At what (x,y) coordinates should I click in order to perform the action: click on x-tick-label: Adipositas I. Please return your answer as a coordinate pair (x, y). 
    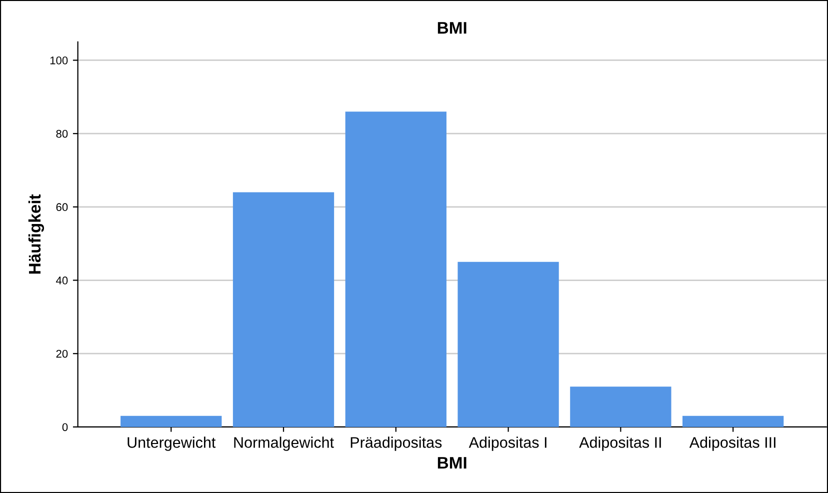
    Looking at the image, I should click on (507, 443).